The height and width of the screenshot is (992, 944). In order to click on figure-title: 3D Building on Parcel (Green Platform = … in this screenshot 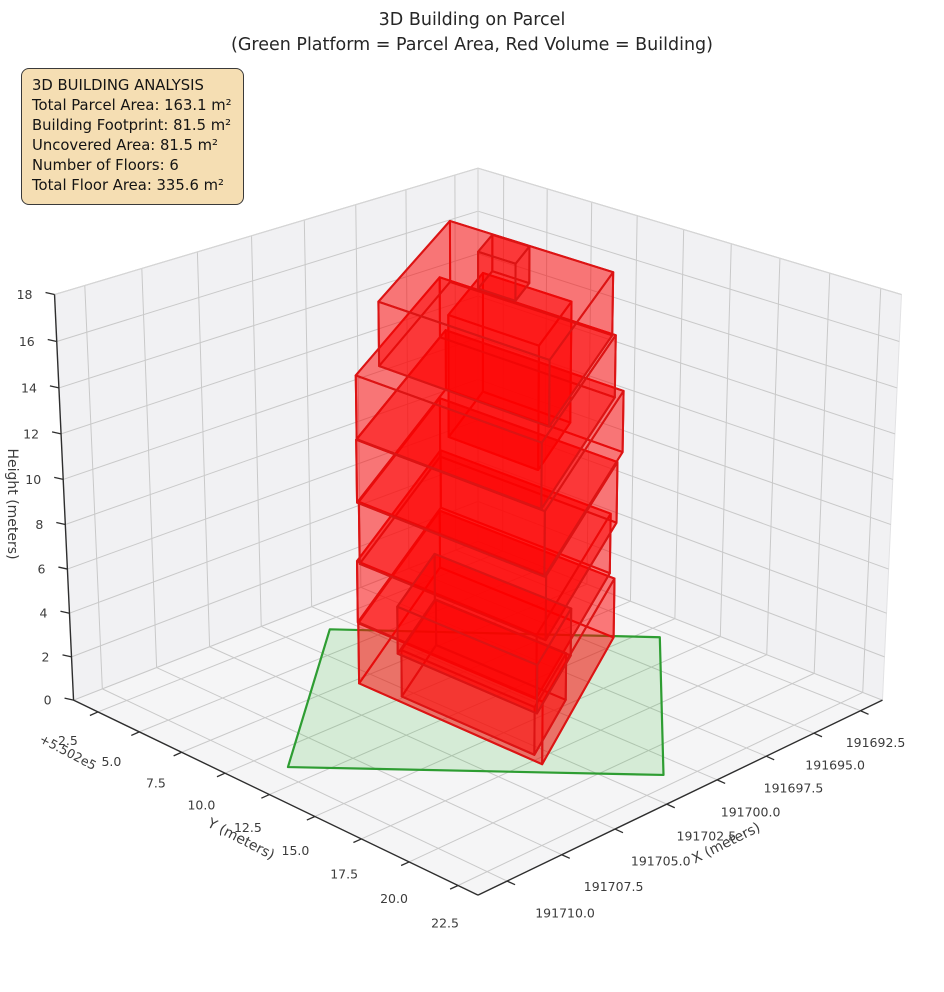, I will do `click(472, 33)`.